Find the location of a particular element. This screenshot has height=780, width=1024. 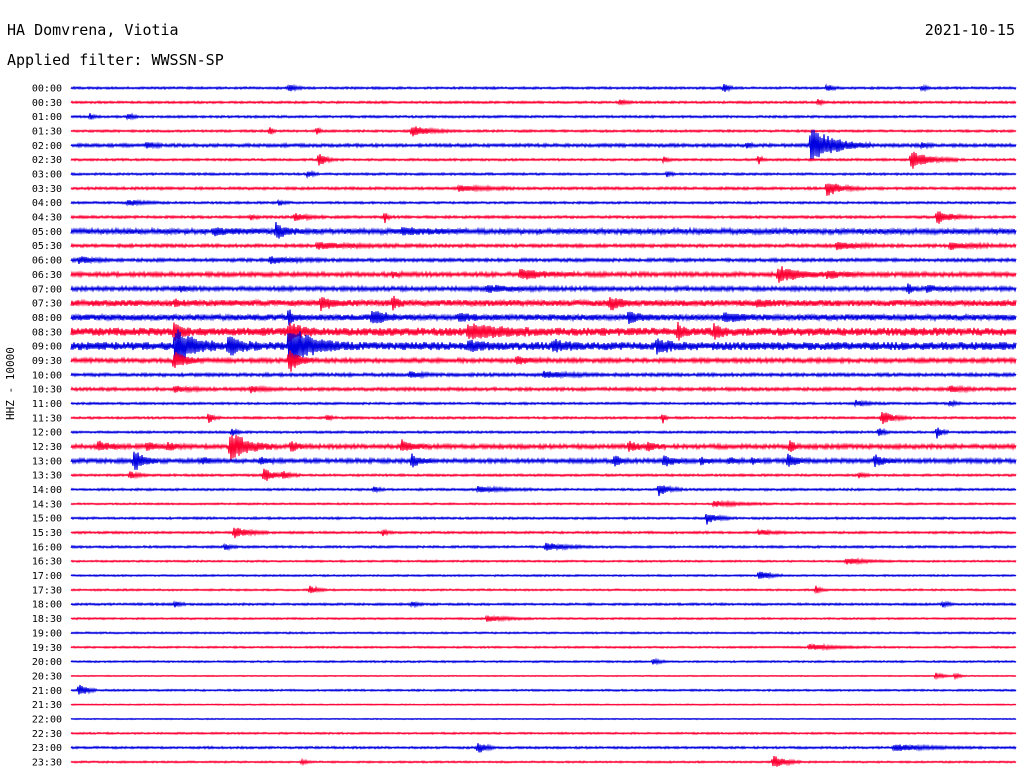

time-label: 05:00 is located at coordinates (47, 232).